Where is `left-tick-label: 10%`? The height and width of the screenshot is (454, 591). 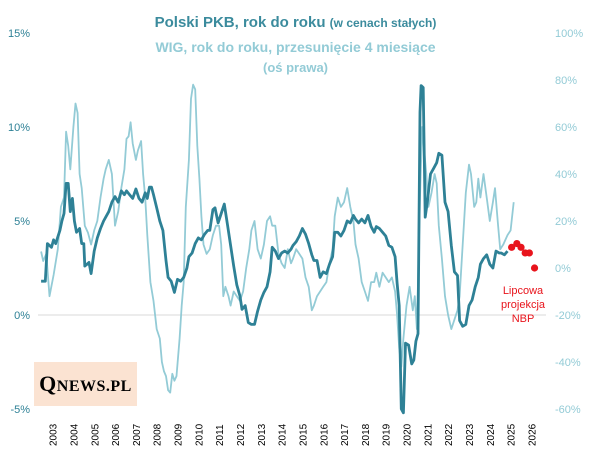 left-tick-label: 10% is located at coordinates (19, 128).